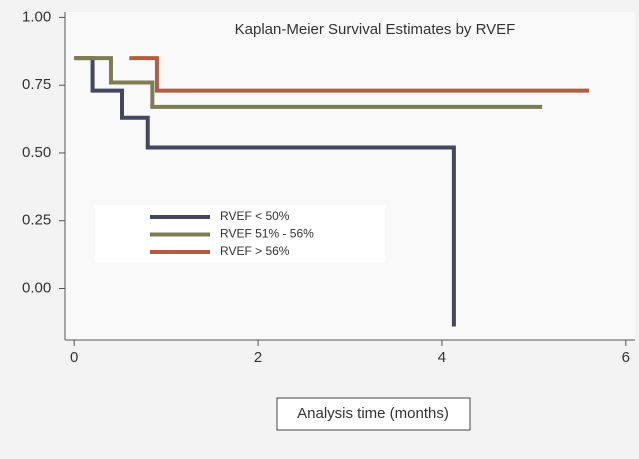  Describe the element at coordinates (442, 357) in the screenshot. I see `x-tick-label: 4` at that location.